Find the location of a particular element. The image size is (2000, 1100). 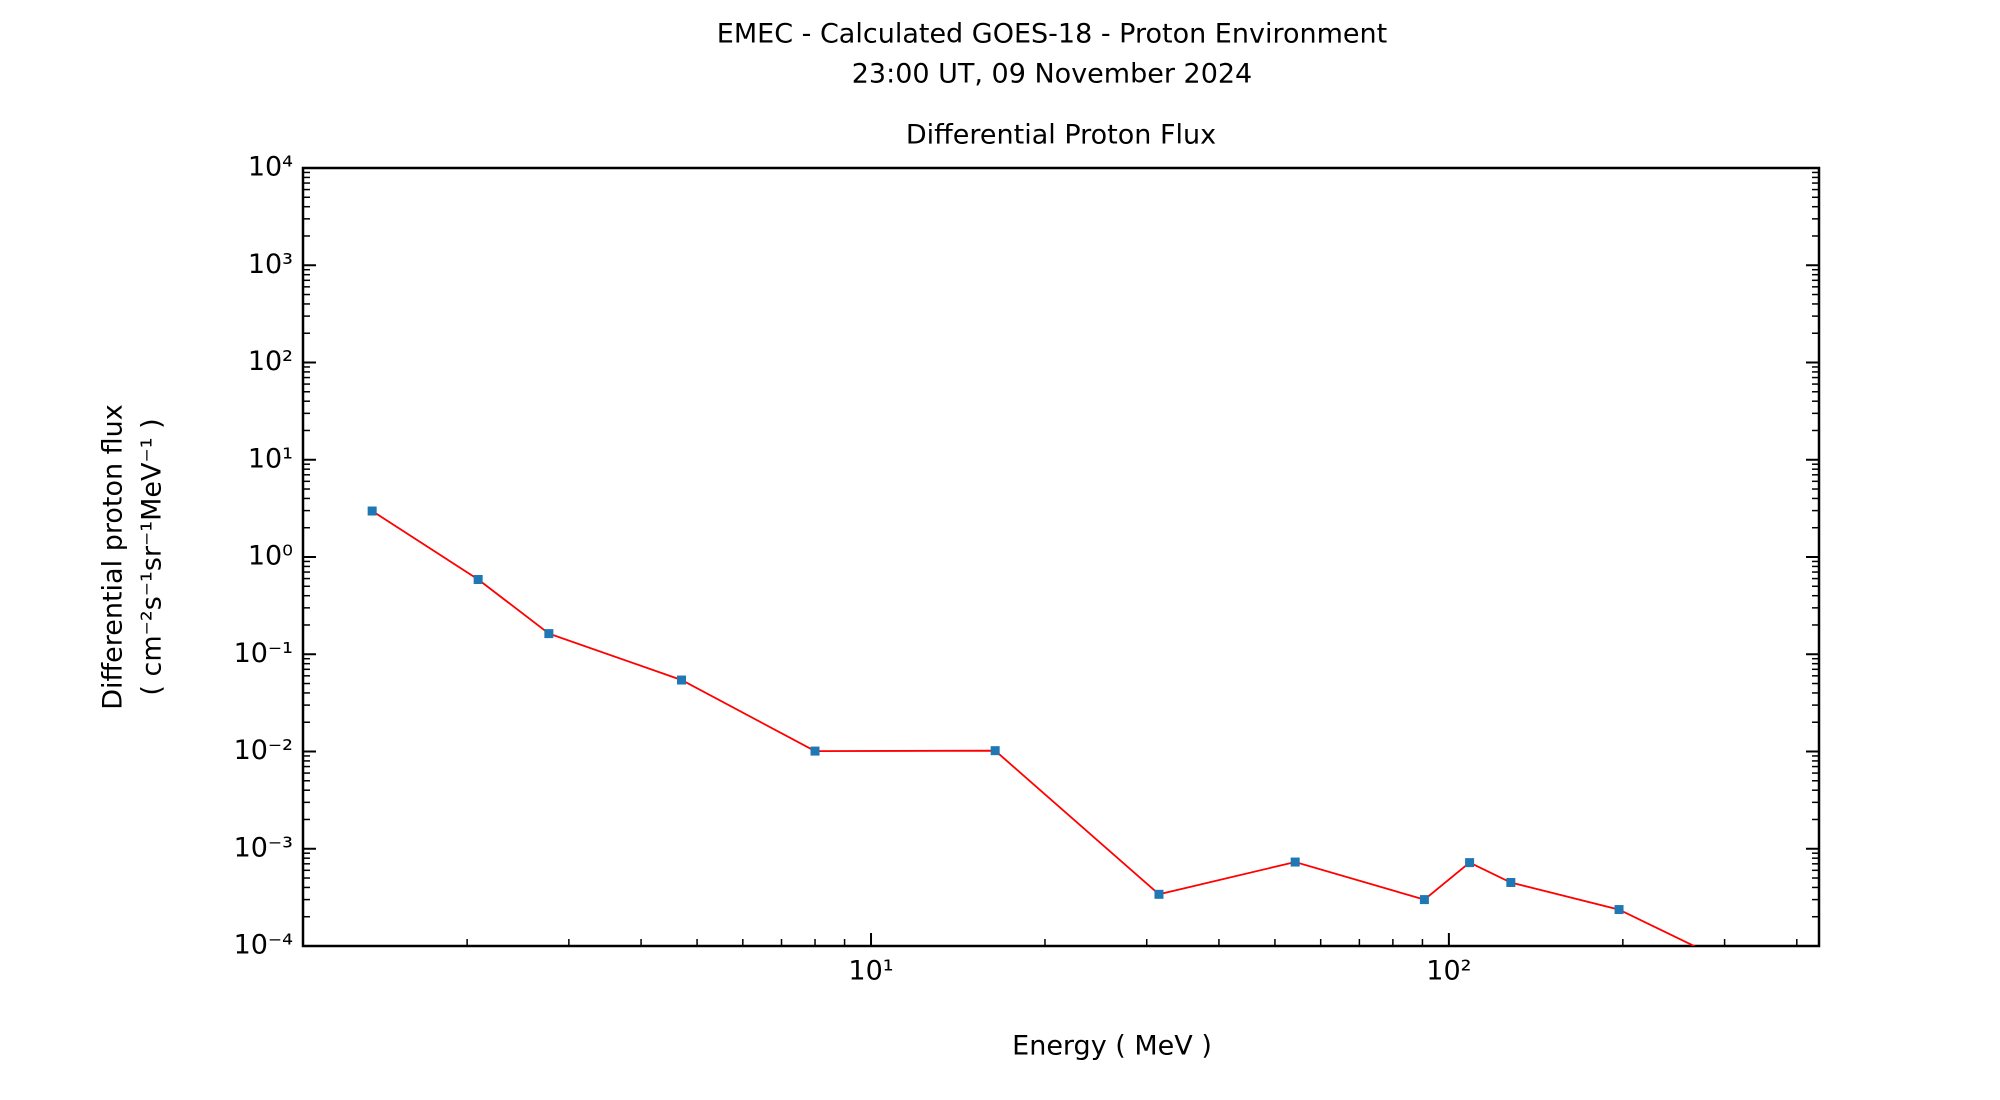

x-tick-label: 10¹ is located at coordinates (870, 971).